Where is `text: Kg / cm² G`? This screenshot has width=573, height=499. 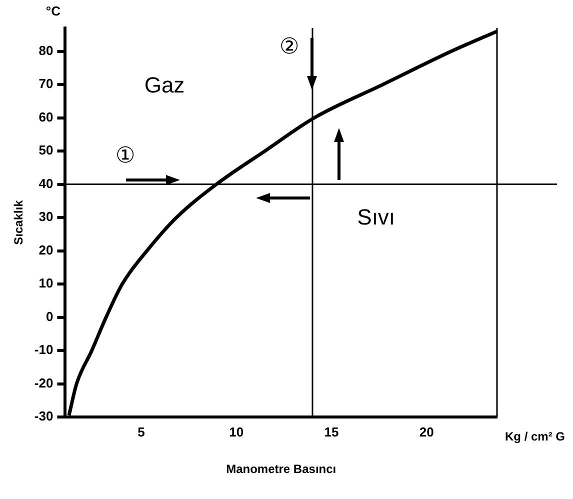
text: Kg / cm² G is located at coordinates (535, 436).